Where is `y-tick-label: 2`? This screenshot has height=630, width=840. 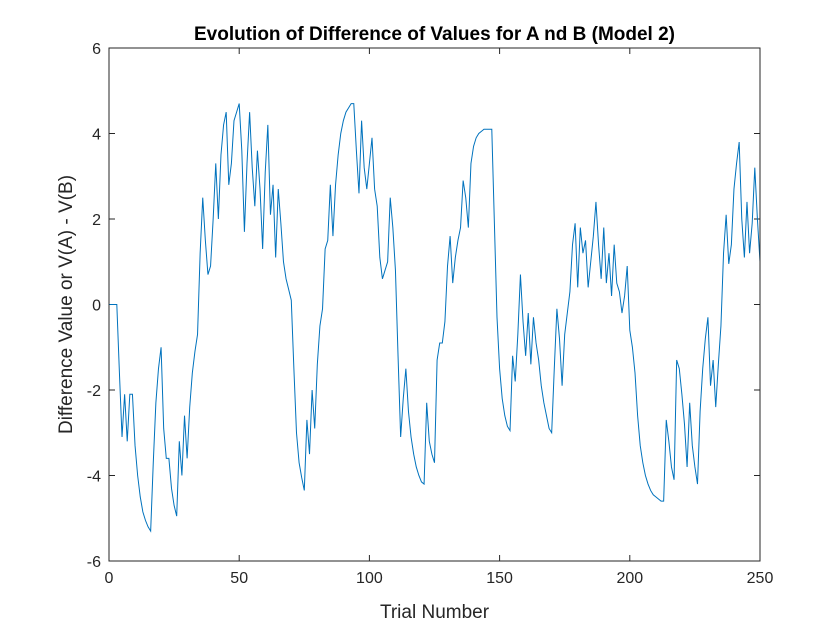 y-tick-label: 2 is located at coordinates (96, 220).